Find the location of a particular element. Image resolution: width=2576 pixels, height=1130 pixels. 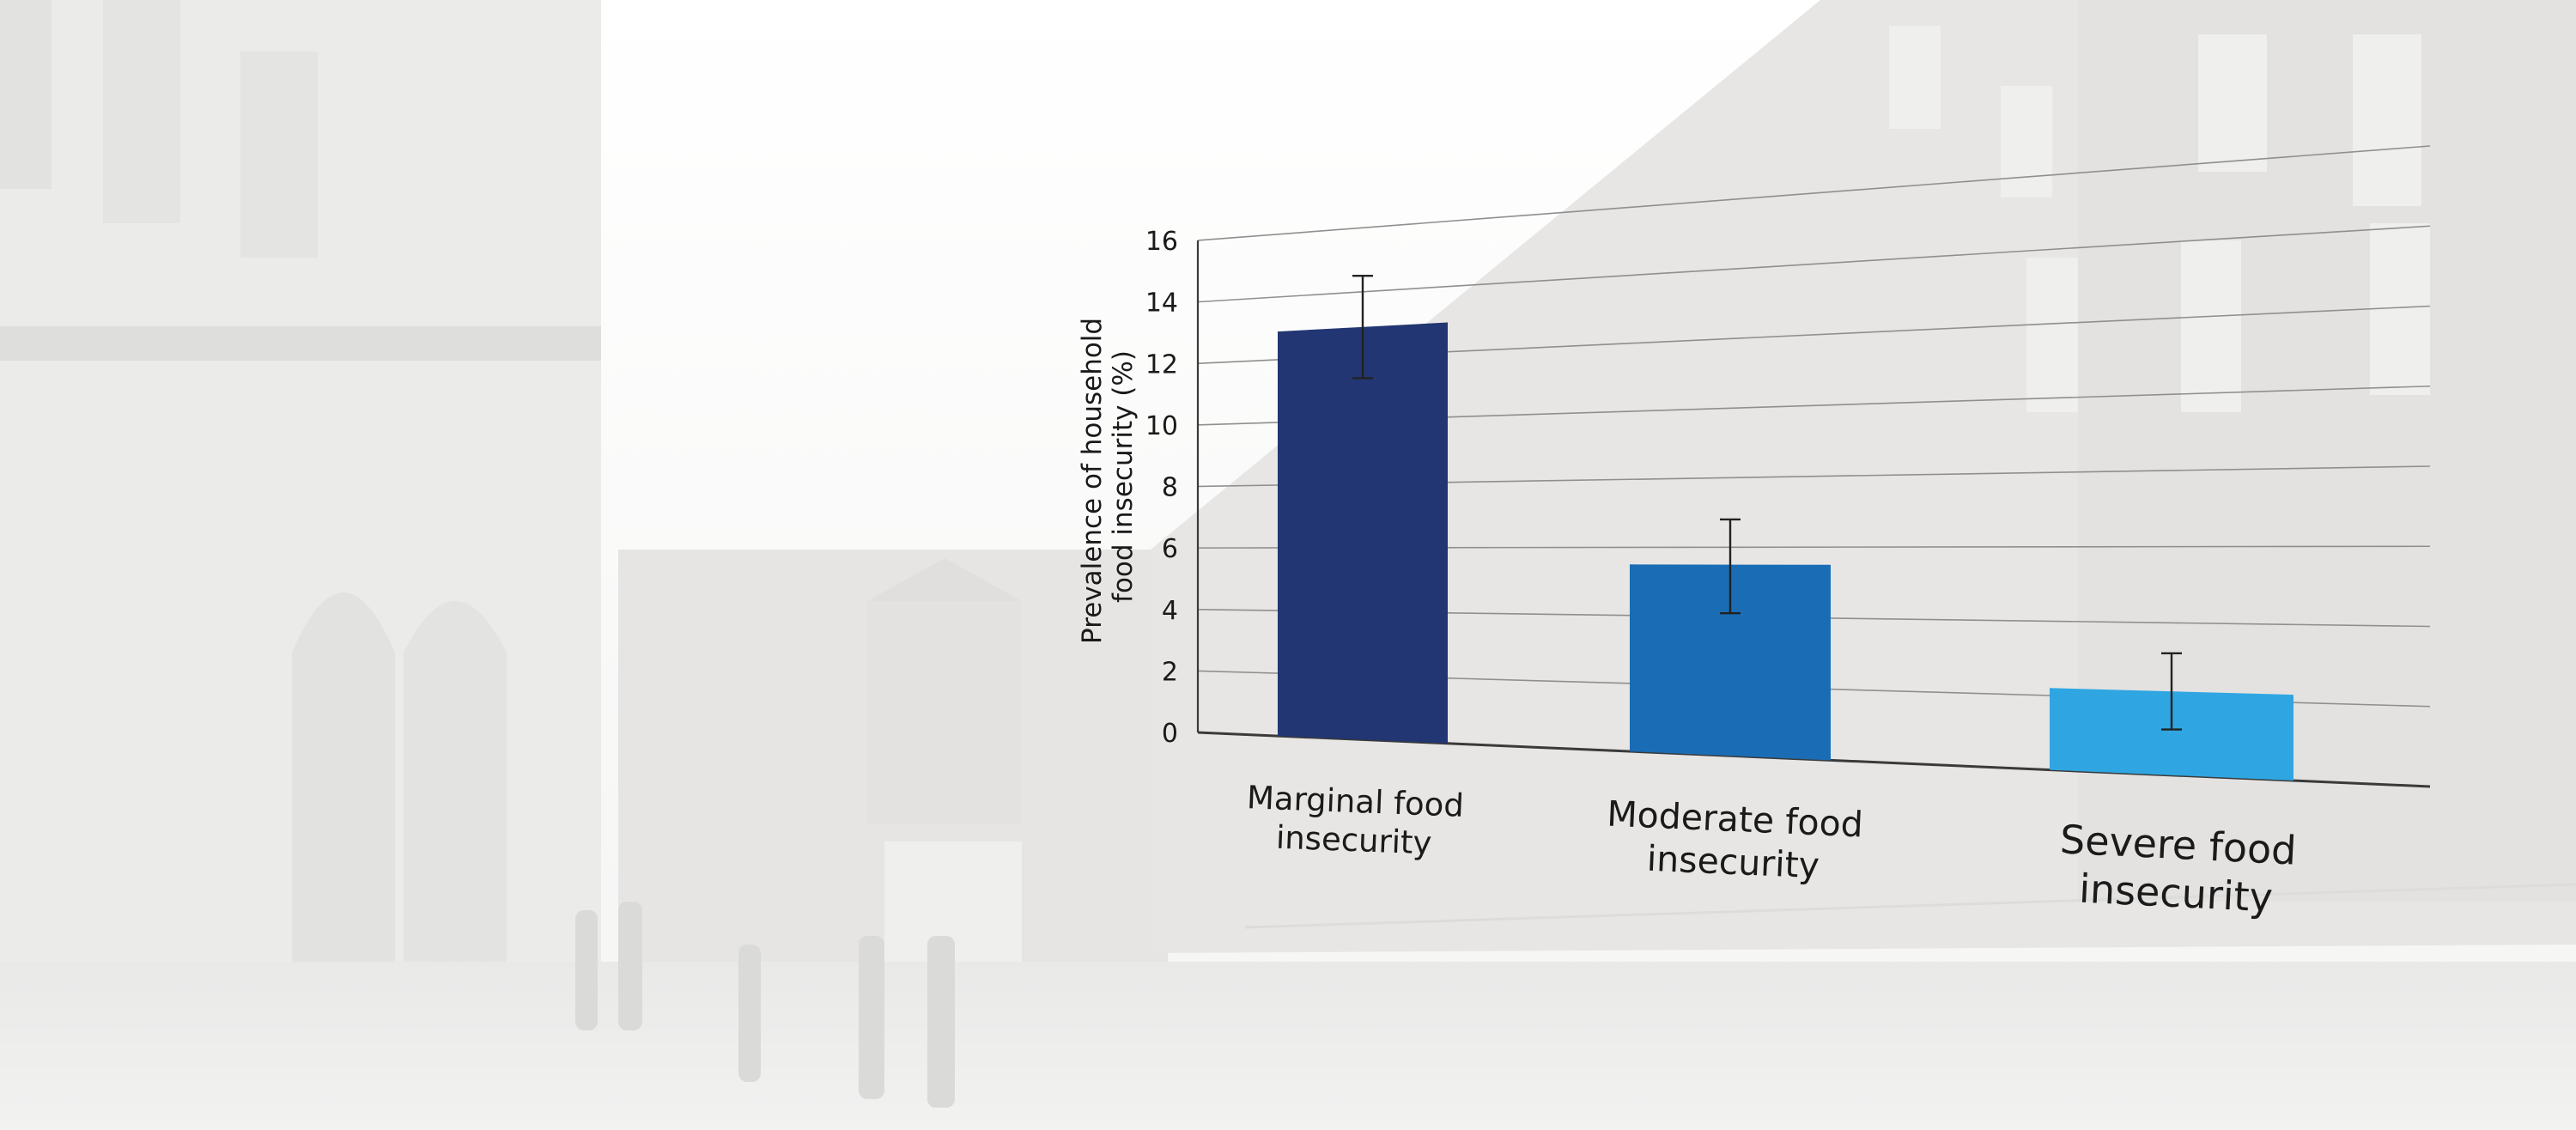

y-tick-label: 16 is located at coordinates (1162, 242).